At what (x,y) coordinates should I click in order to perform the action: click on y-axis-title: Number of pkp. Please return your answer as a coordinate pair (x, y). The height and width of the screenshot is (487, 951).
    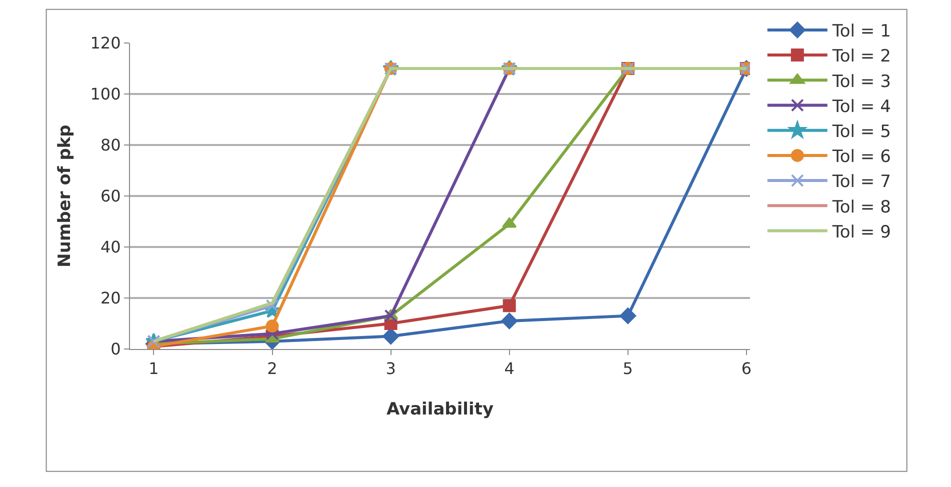
    Looking at the image, I should click on (64, 196).